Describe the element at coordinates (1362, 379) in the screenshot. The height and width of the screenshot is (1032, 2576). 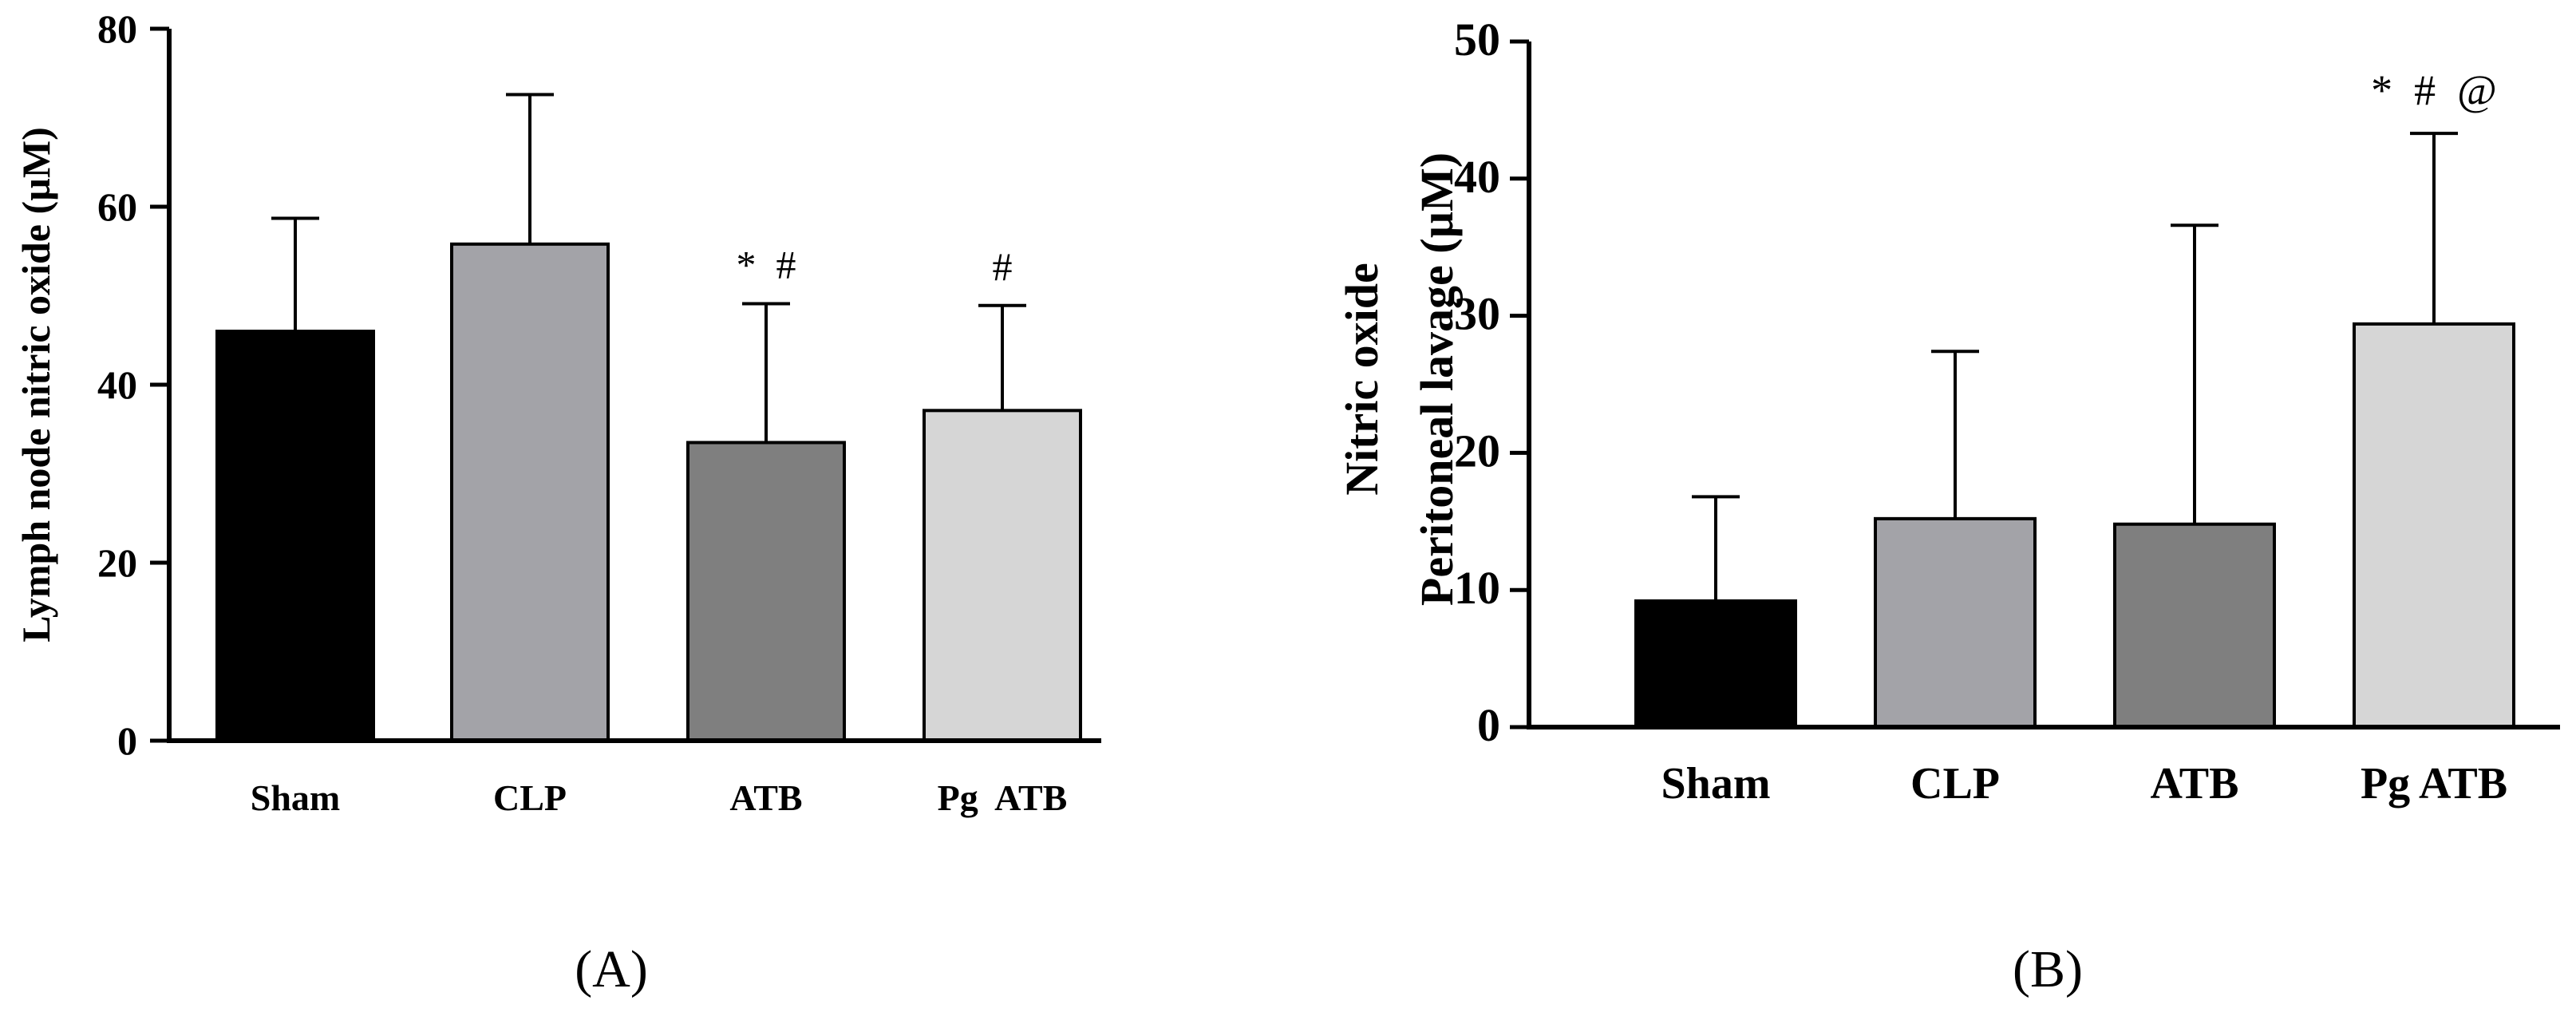
I see `y-axis-title-line-1: Nitric oxide` at that location.